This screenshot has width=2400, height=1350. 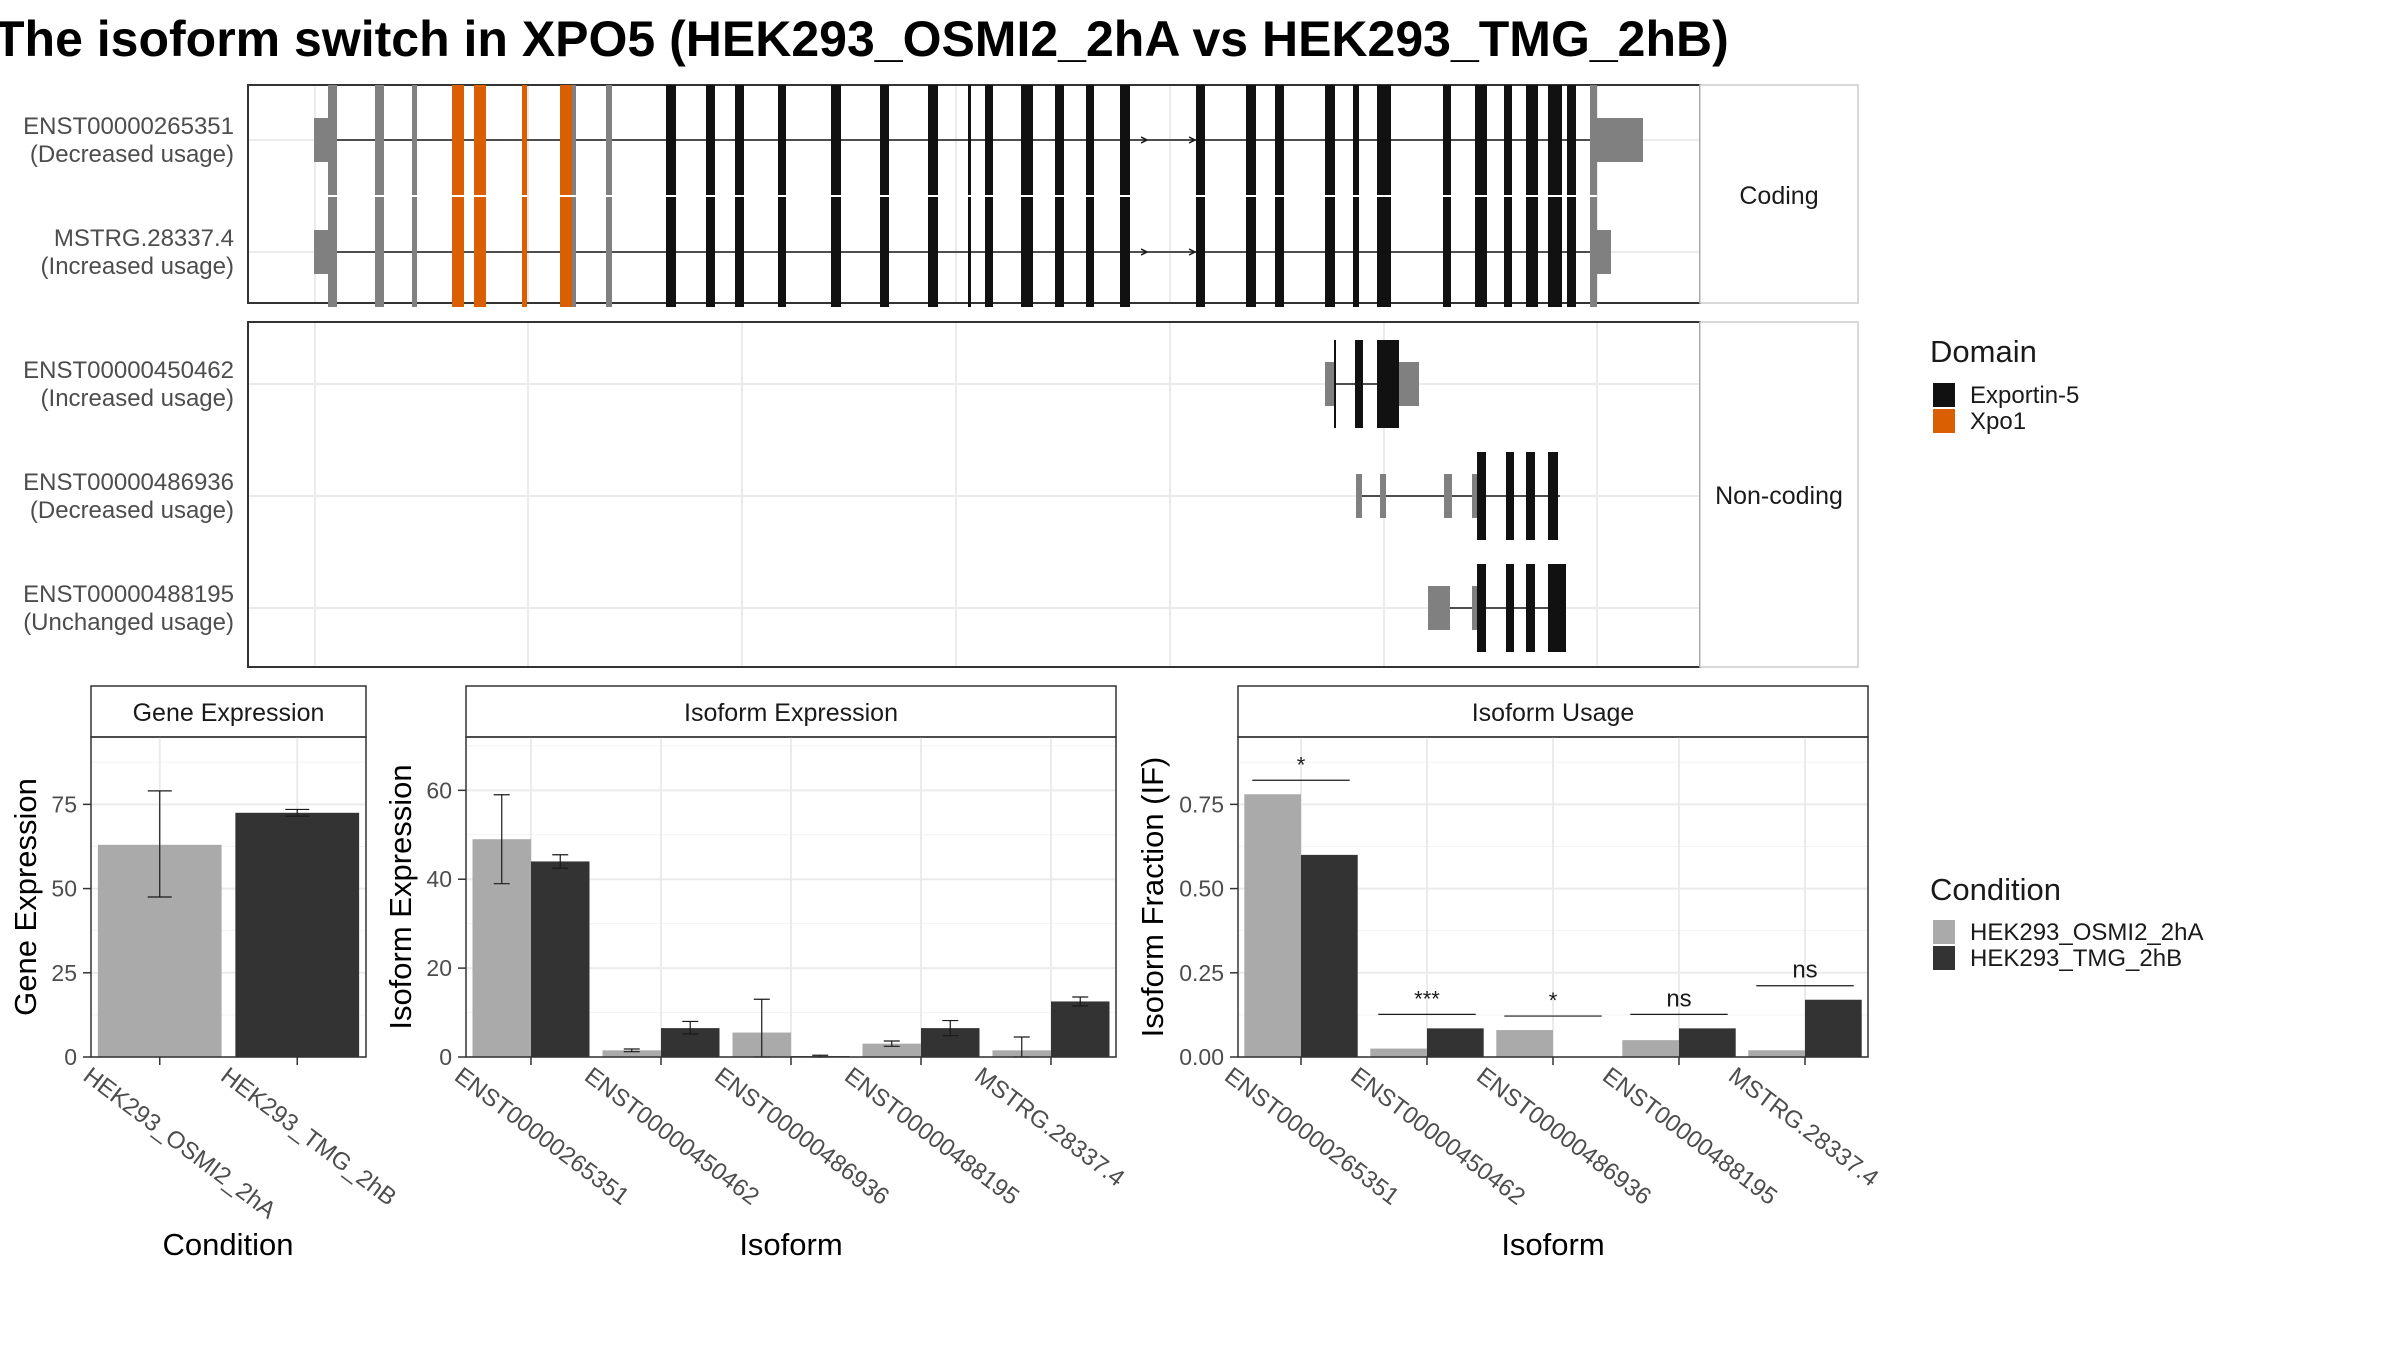 What do you see at coordinates (128, 370) in the screenshot?
I see `track-name: ENST00000450462` at bounding box center [128, 370].